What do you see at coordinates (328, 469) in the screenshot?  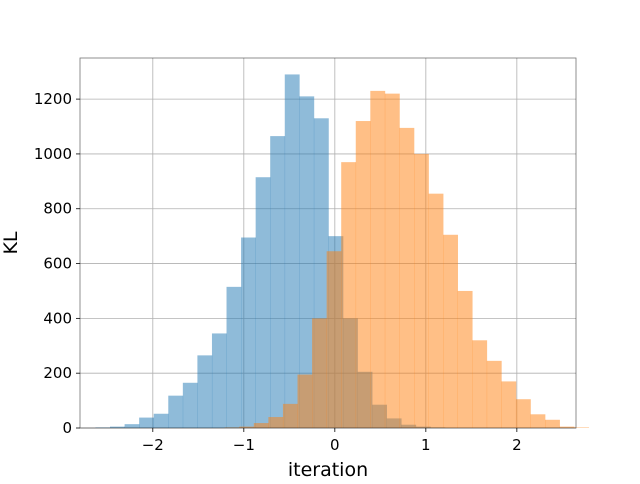 I see `x-axis-label: iteration` at bounding box center [328, 469].